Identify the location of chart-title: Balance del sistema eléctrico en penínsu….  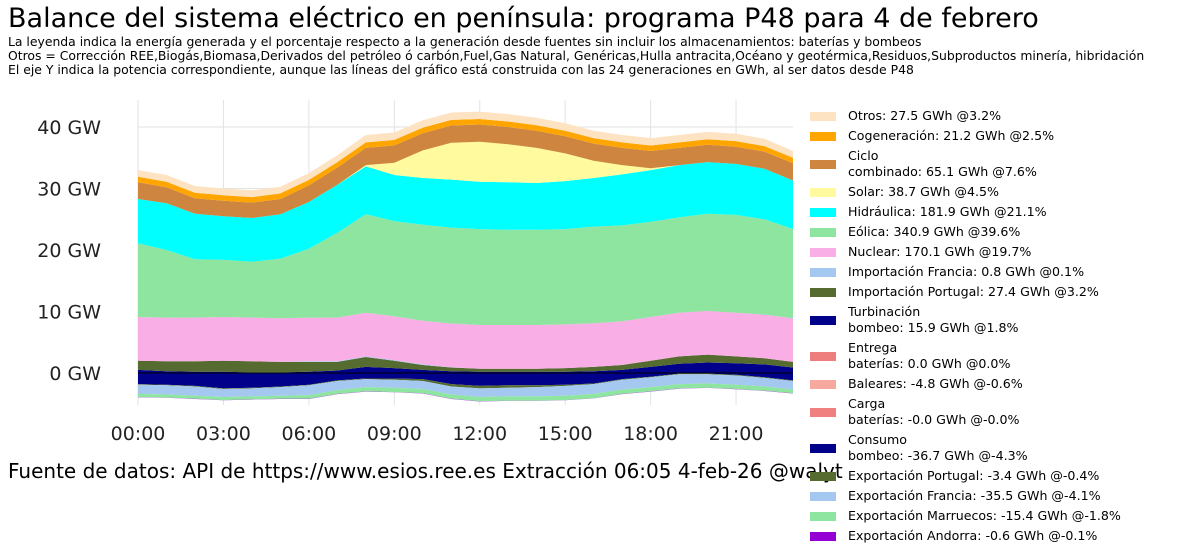
(523, 18).